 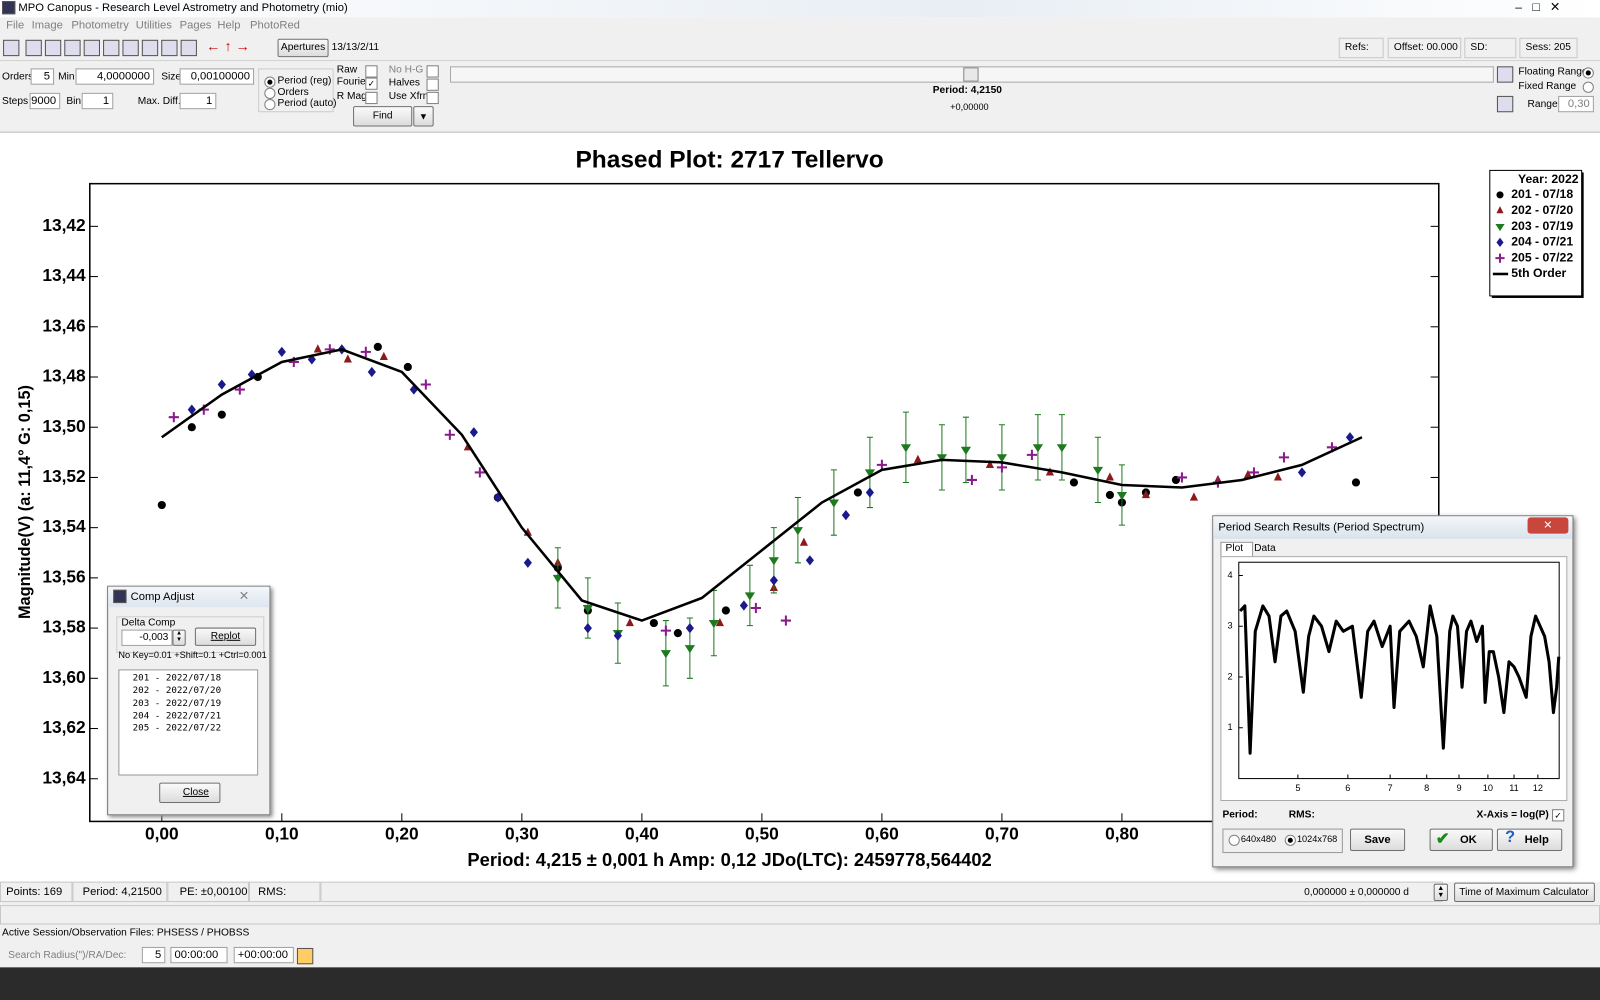 I want to click on list-item: 201 - 2022/07/18, so click(x=177, y=678).